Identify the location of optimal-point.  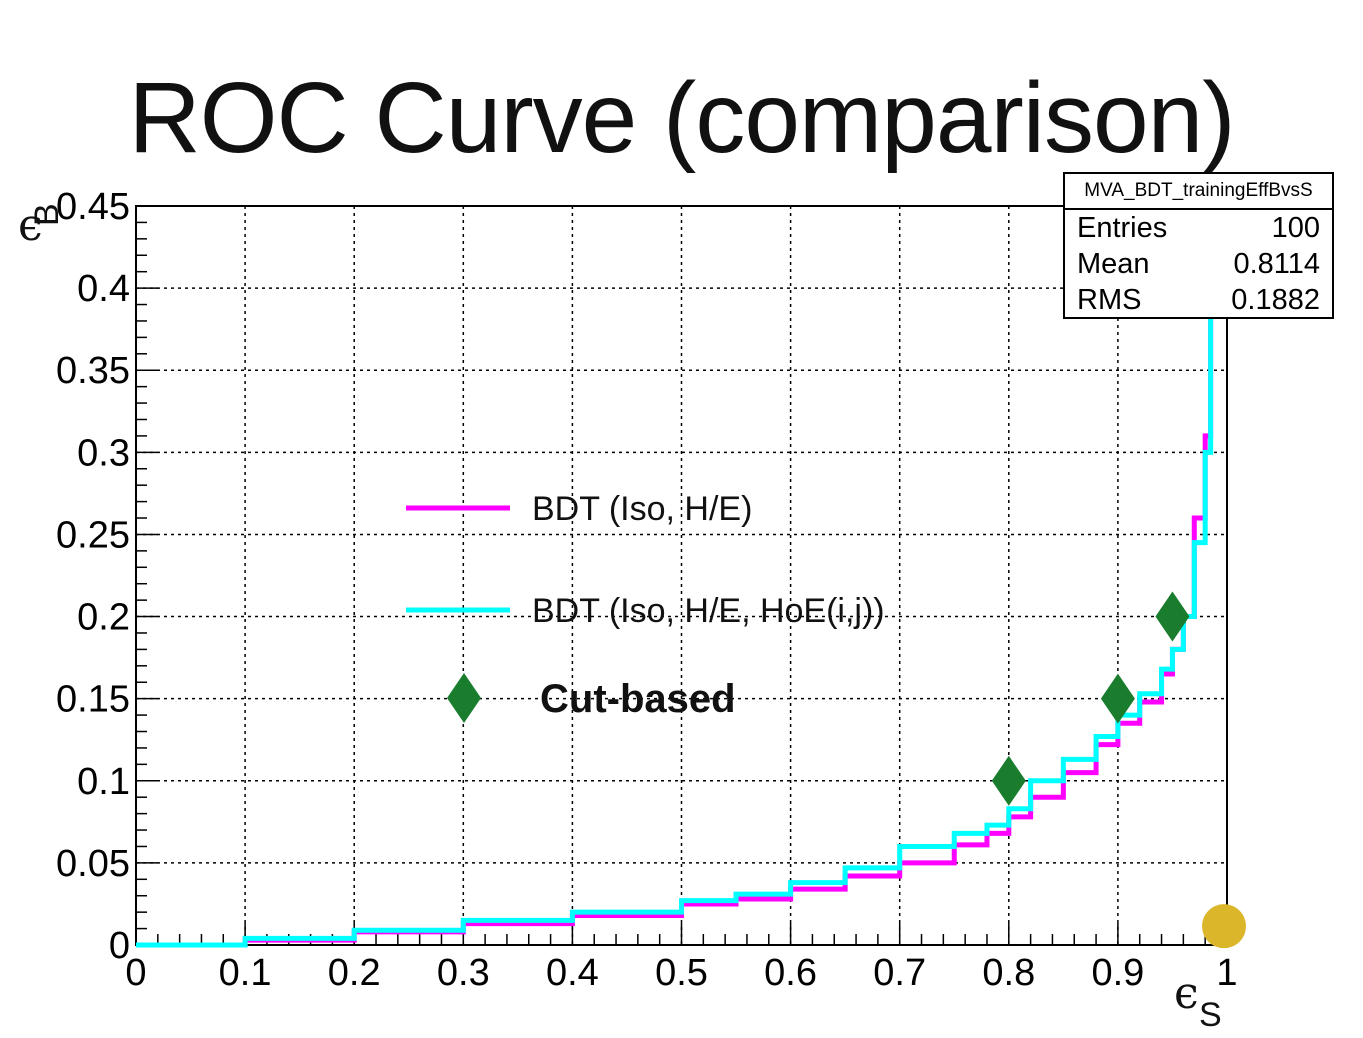
(1224, 926).